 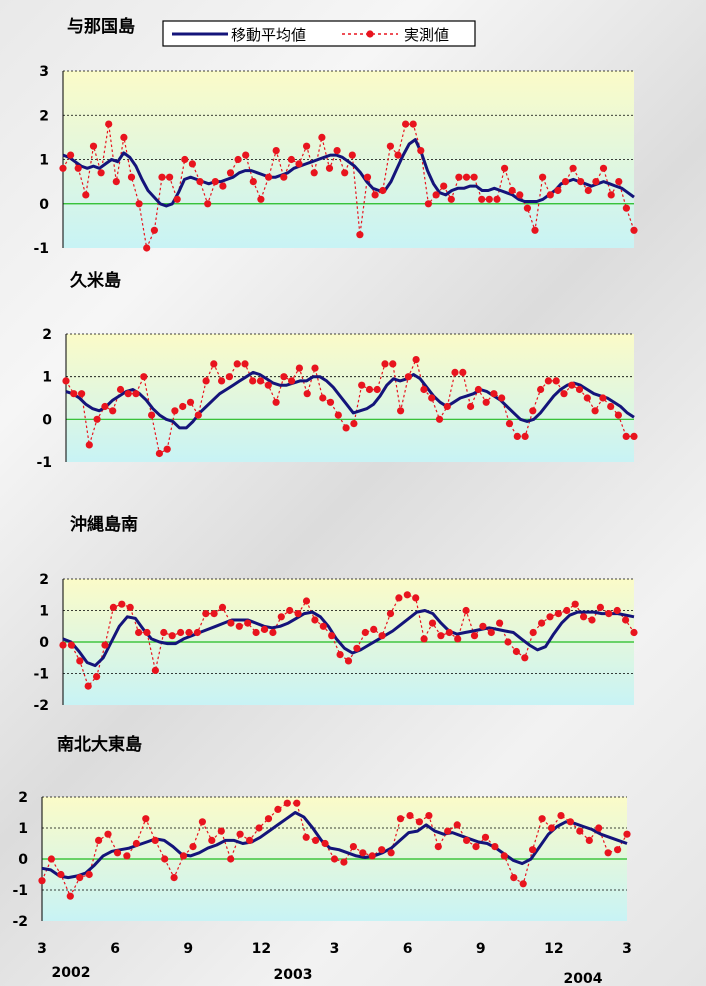 I want to click on legend-measured-marker, so click(x=370, y=34).